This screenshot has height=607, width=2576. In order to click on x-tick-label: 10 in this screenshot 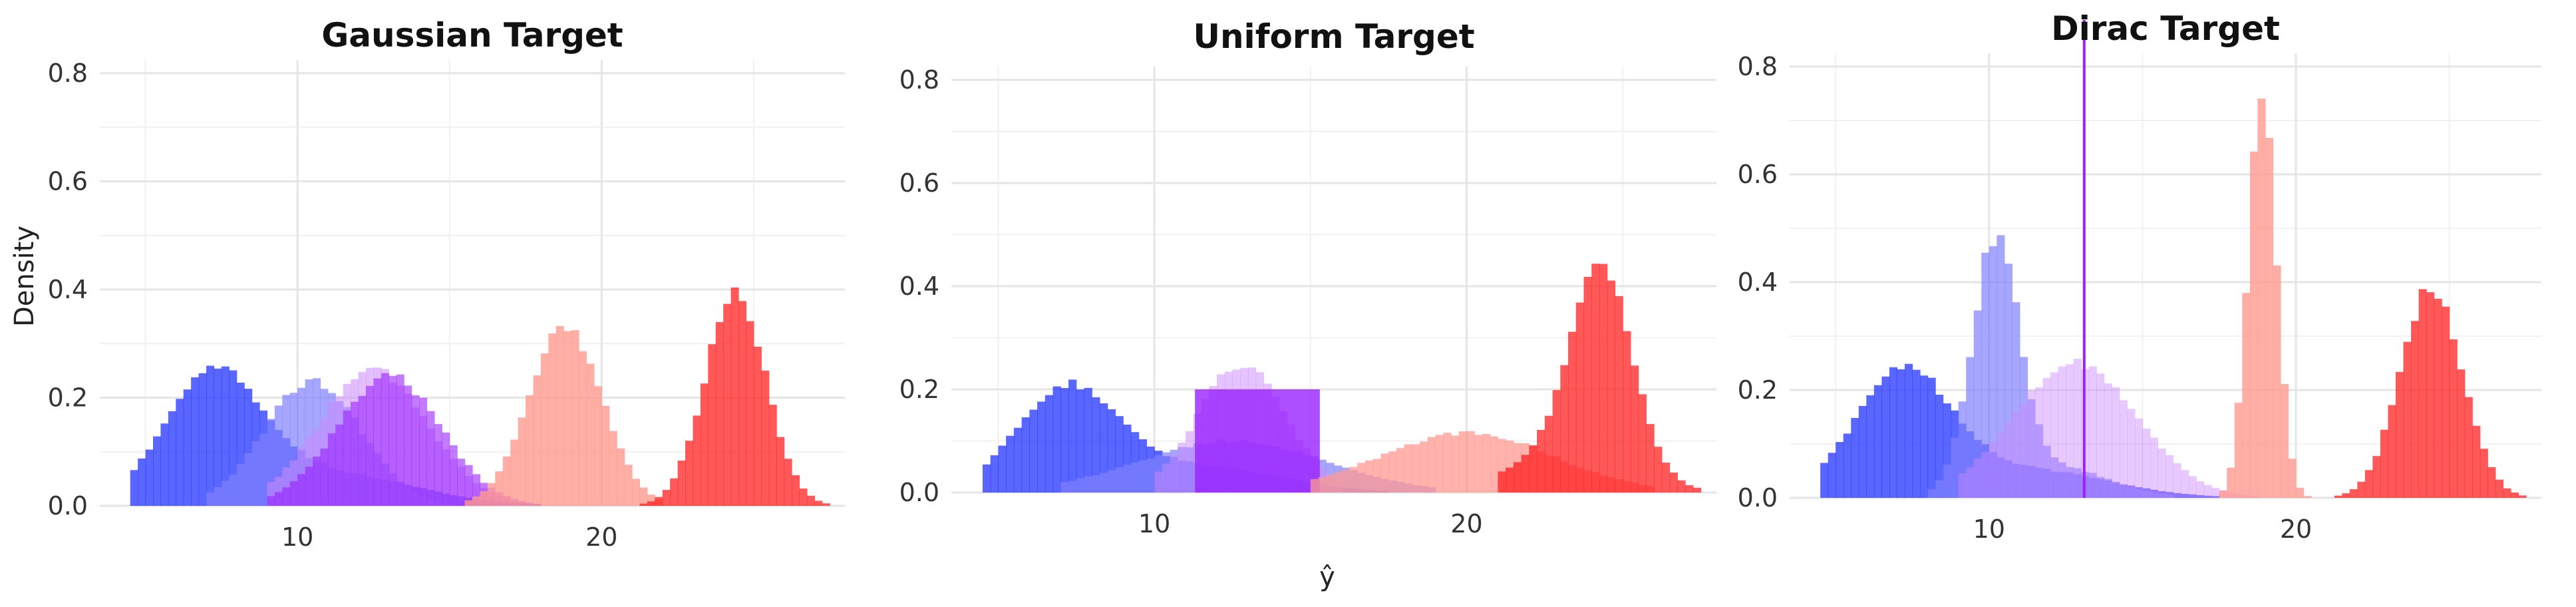, I will do `click(1989, 529)`.